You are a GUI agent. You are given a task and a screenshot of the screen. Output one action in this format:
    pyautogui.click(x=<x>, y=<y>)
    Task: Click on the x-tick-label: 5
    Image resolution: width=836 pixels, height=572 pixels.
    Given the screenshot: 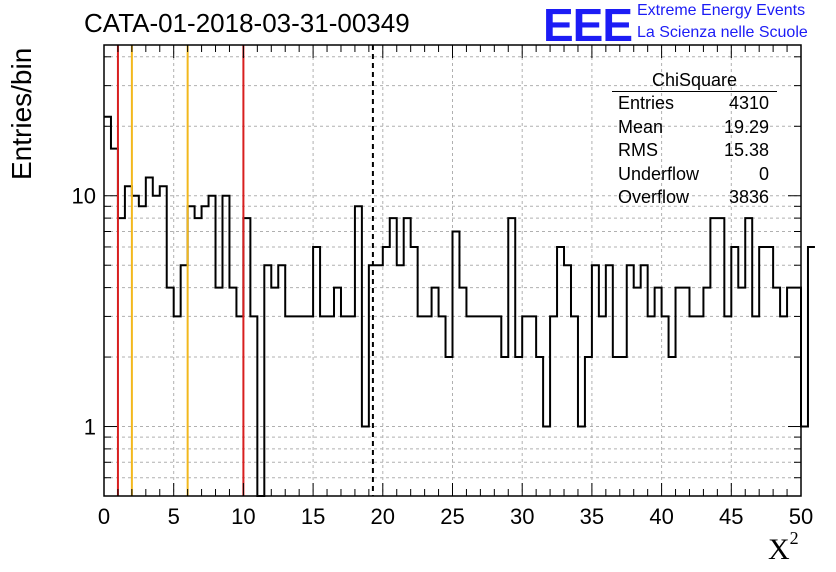 What is the action you would take?
    pyautogui.click(x=174, y=516)
    